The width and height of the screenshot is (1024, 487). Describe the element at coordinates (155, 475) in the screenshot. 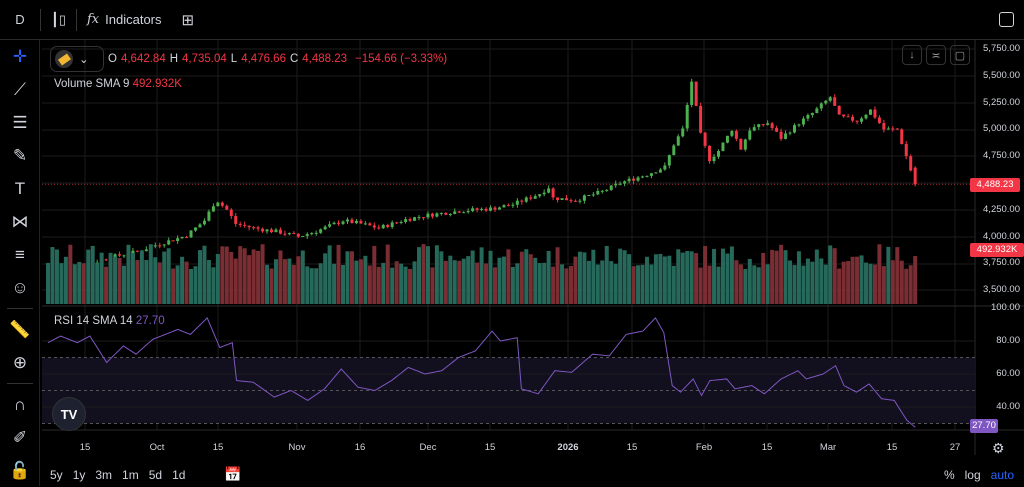

I see `range-5d: 5d` at that location.